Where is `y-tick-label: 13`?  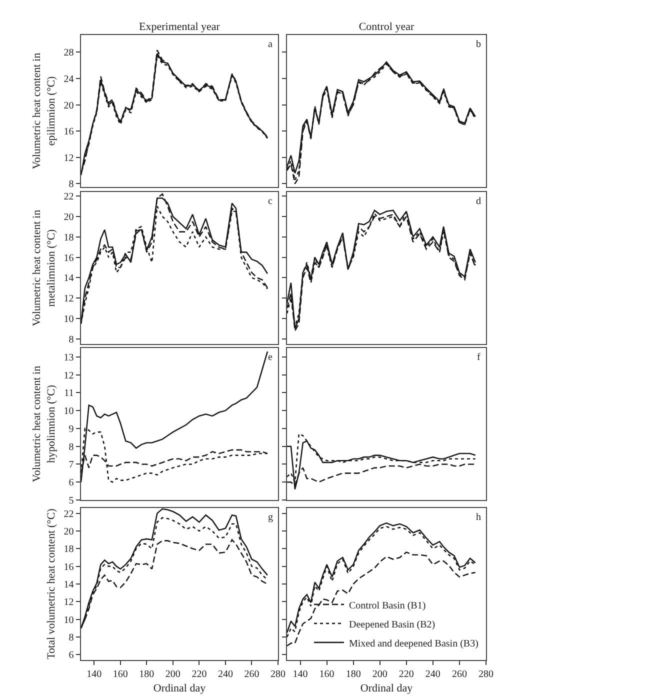 y-tick-label: 13 is located at coordinates (69, 358).